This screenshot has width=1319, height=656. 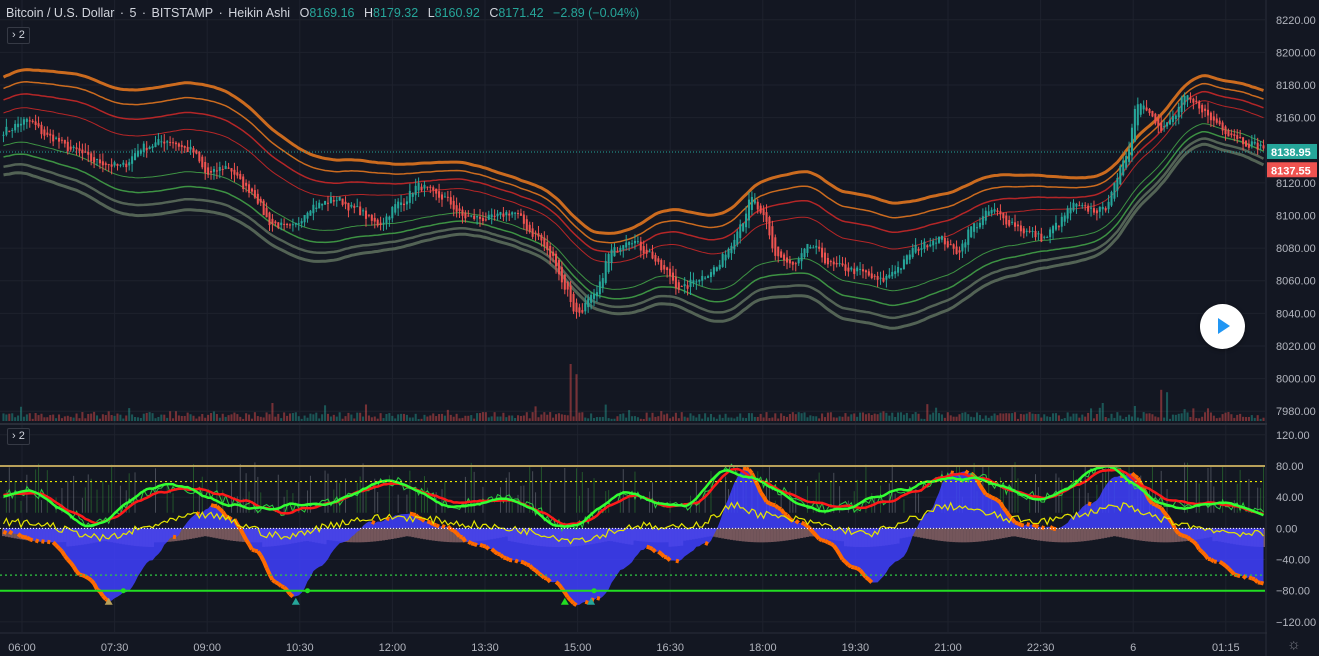 What do you see at coordinates (948, 648) in the screenshot?
I see `time-tick-label: 21:00` at bounding box center [948, 648].